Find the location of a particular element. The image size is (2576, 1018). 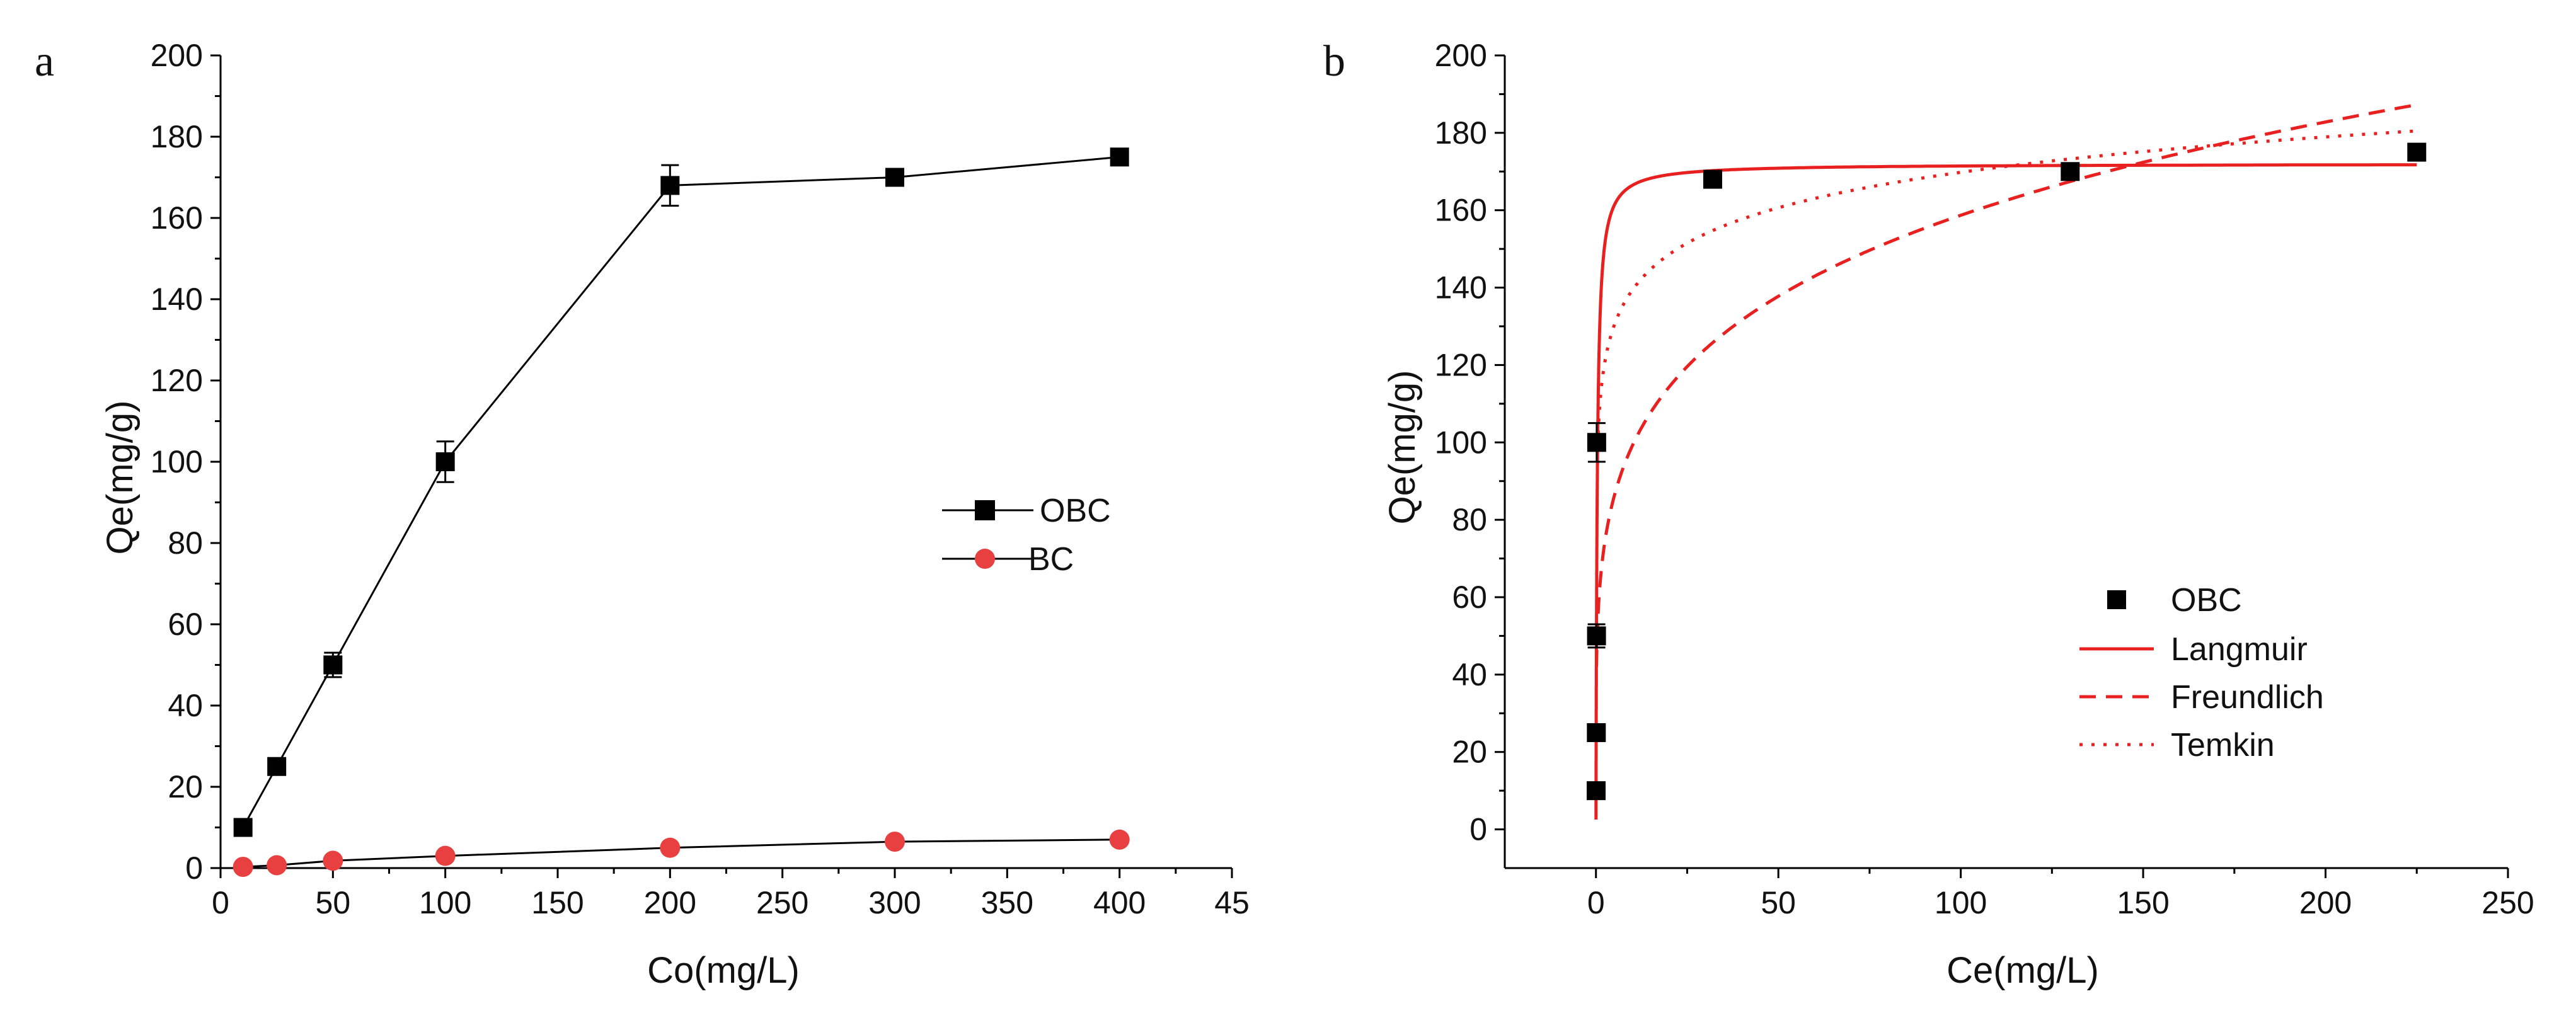

panel-b-y-tick-label: 120 is located at coordinates (1461, 364).